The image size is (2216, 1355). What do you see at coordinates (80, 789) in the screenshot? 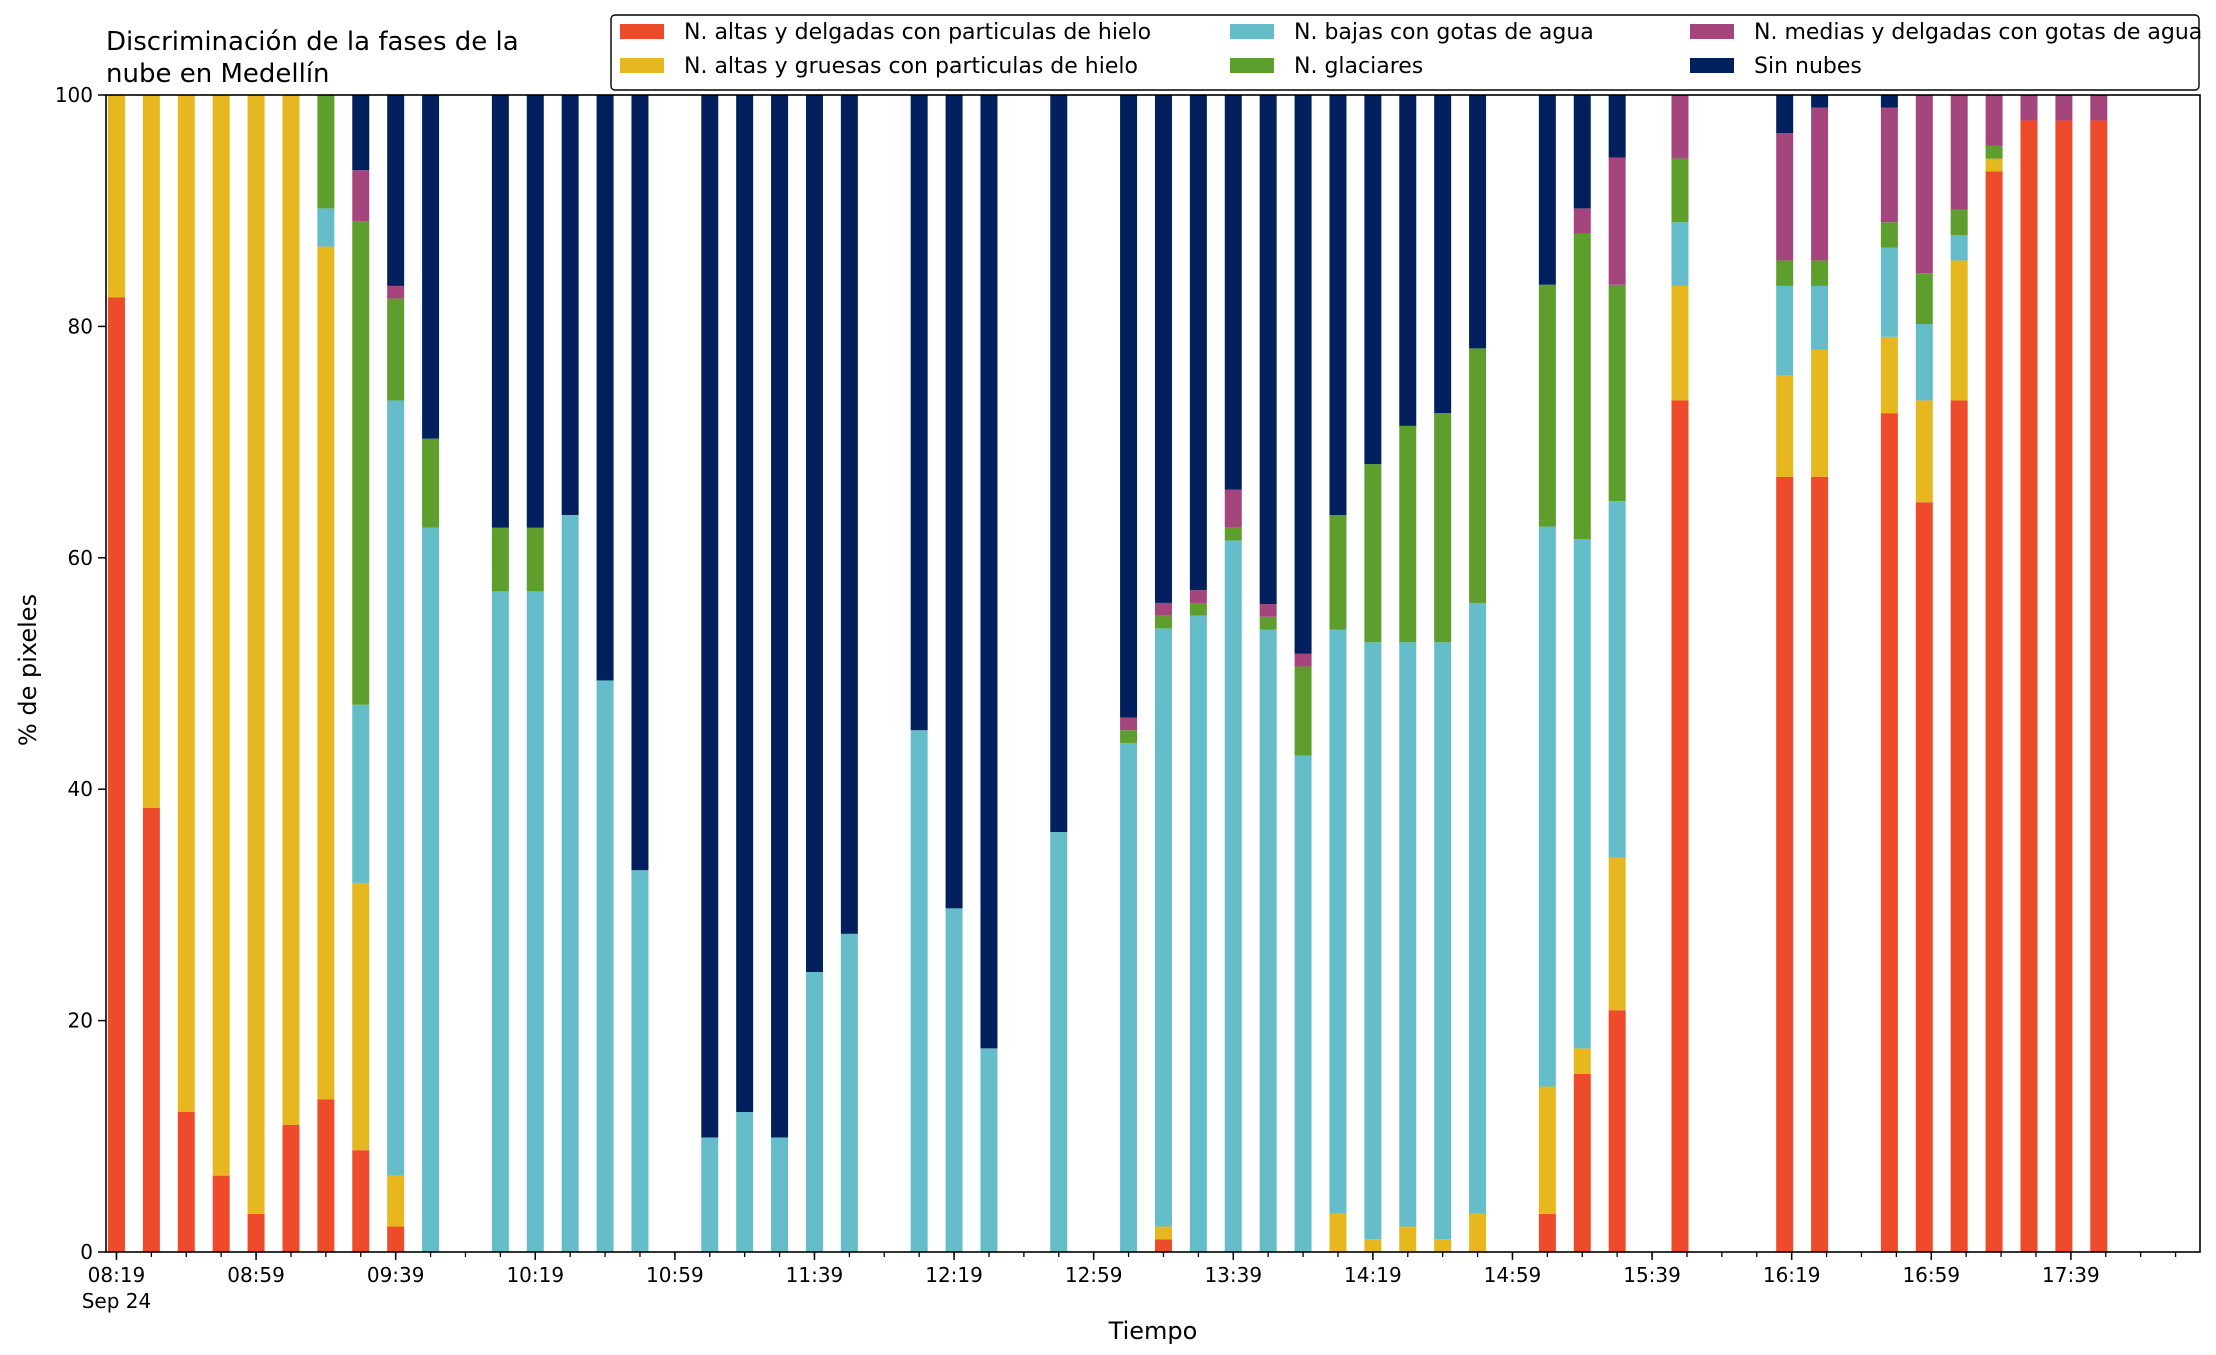
I see `y-tick-label: 40` at bounding box center [80, 789].